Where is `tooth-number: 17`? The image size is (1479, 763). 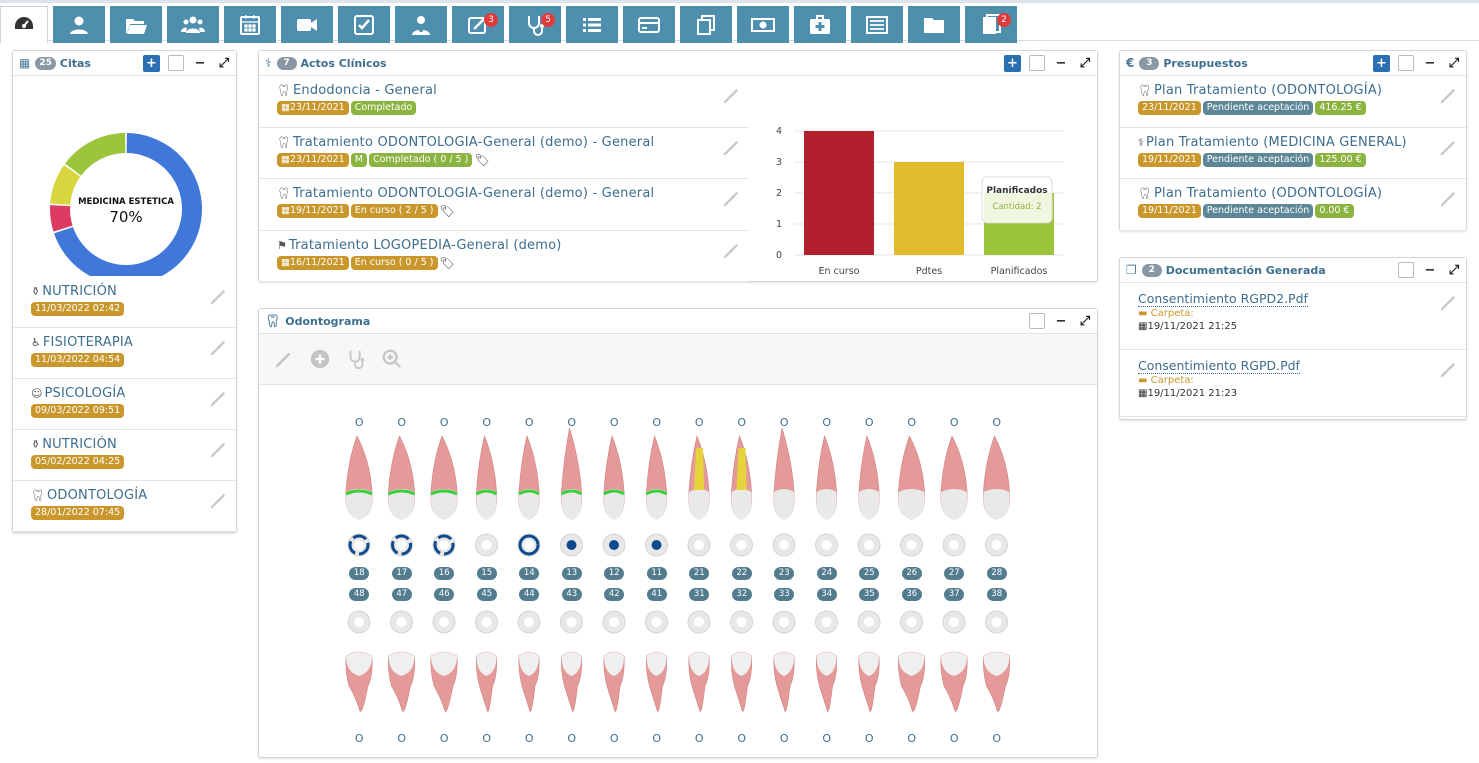
tooth-number: 17 is located at coordinates (401, 573).